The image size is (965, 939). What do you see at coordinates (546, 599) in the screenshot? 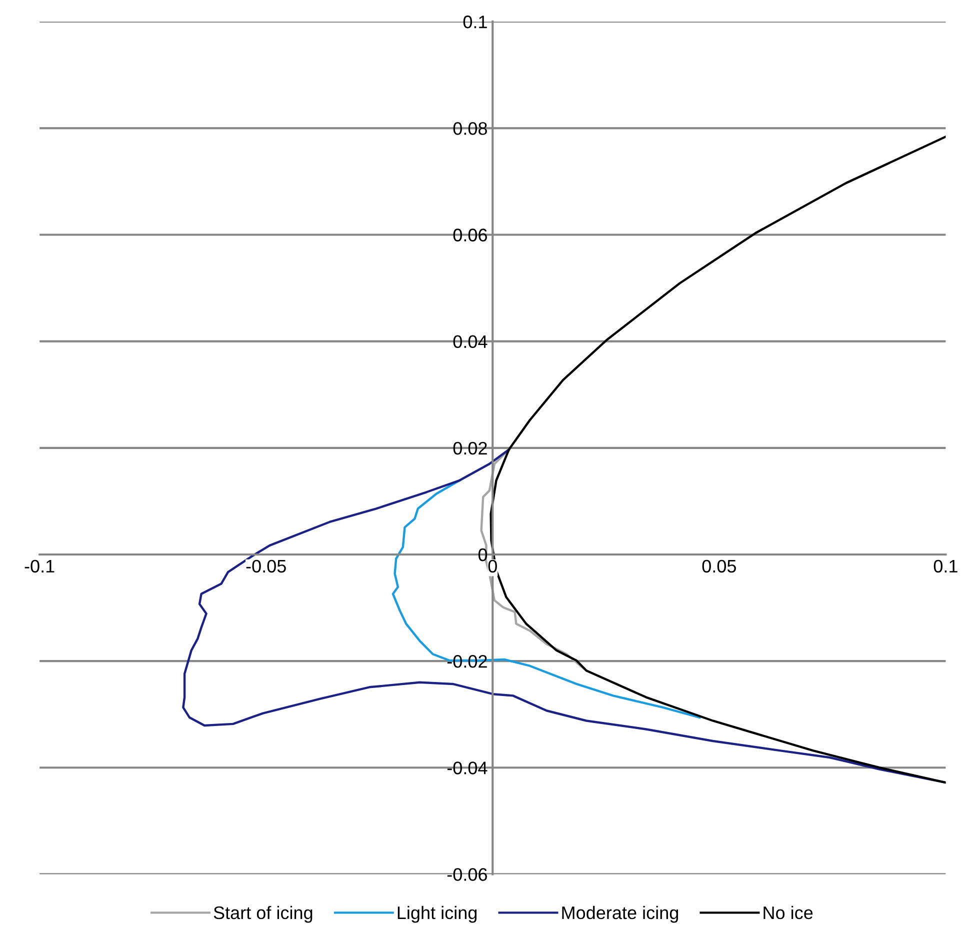
I see `line-series` at bounding box center [546, 599].